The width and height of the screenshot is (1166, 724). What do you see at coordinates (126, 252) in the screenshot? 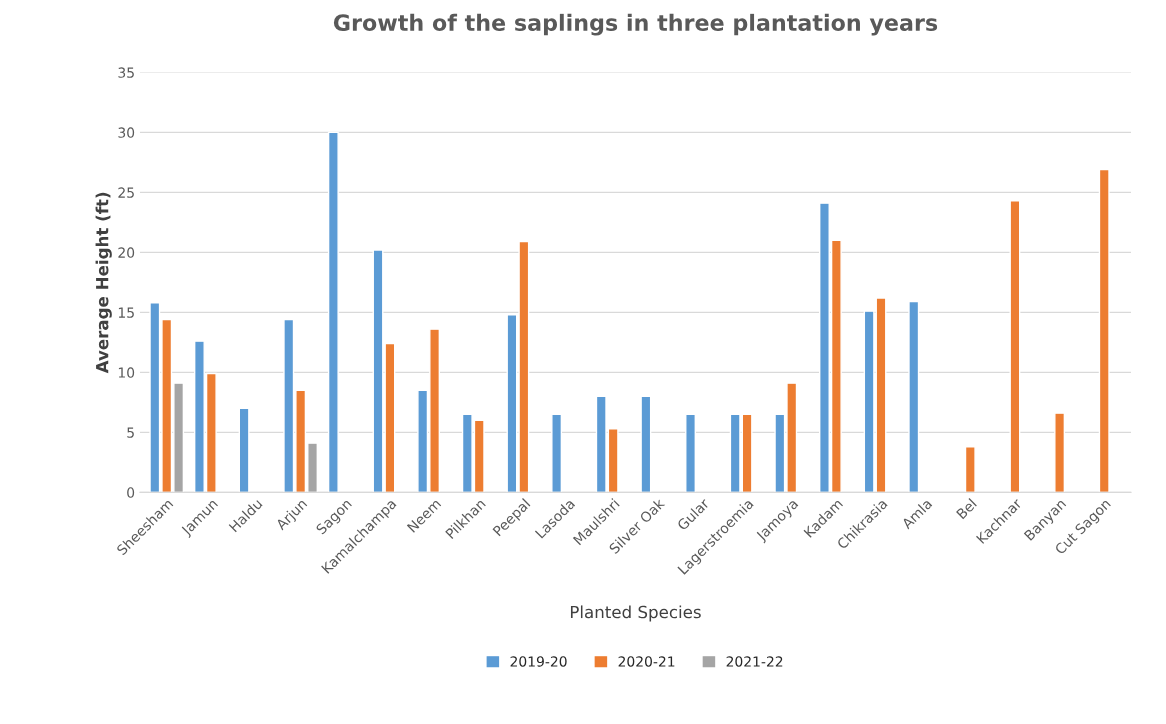
I see `y-tick-label: 20` at bounding box center [126, 252].